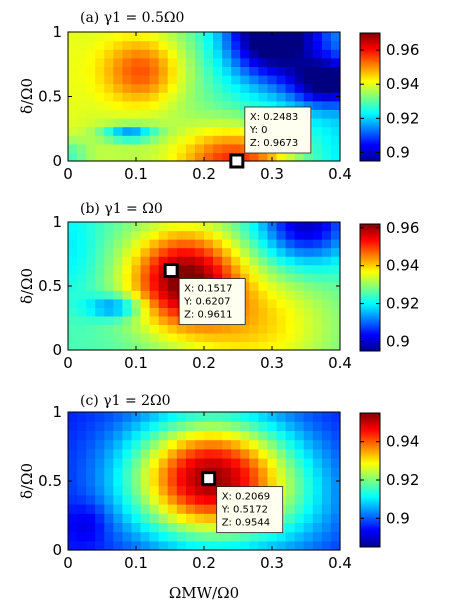 The image size is (456, 614). Describe the element at coordinates (132, 18) in the screenshot. I see `panel-a-title: (a) γ1 = 0.5Ω0` at that location.